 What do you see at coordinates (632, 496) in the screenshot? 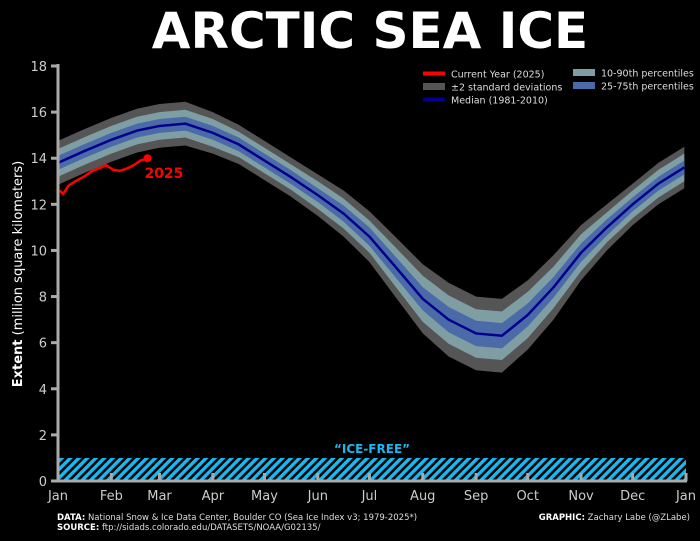
I see `x-tick-label: Dec` at bounding box center [632, 496].